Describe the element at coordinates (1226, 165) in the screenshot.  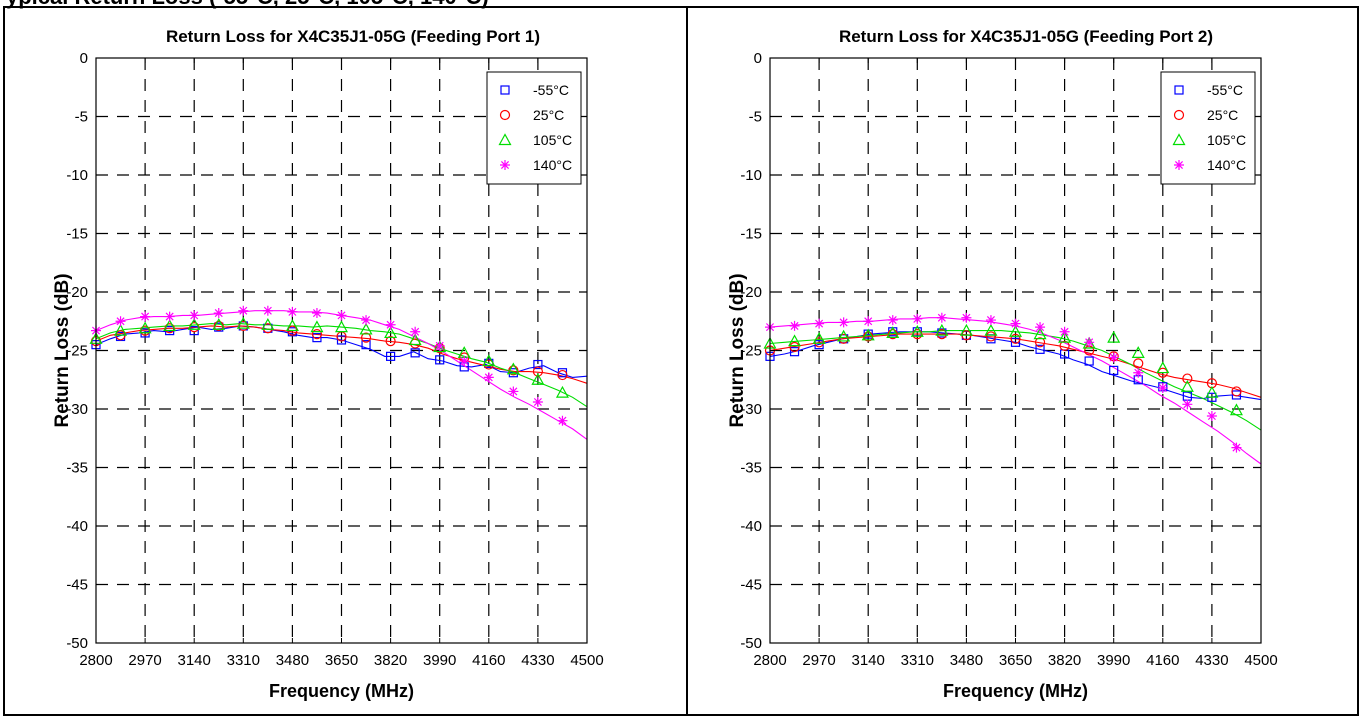
I see `legend-entry: 140°C` at that location.